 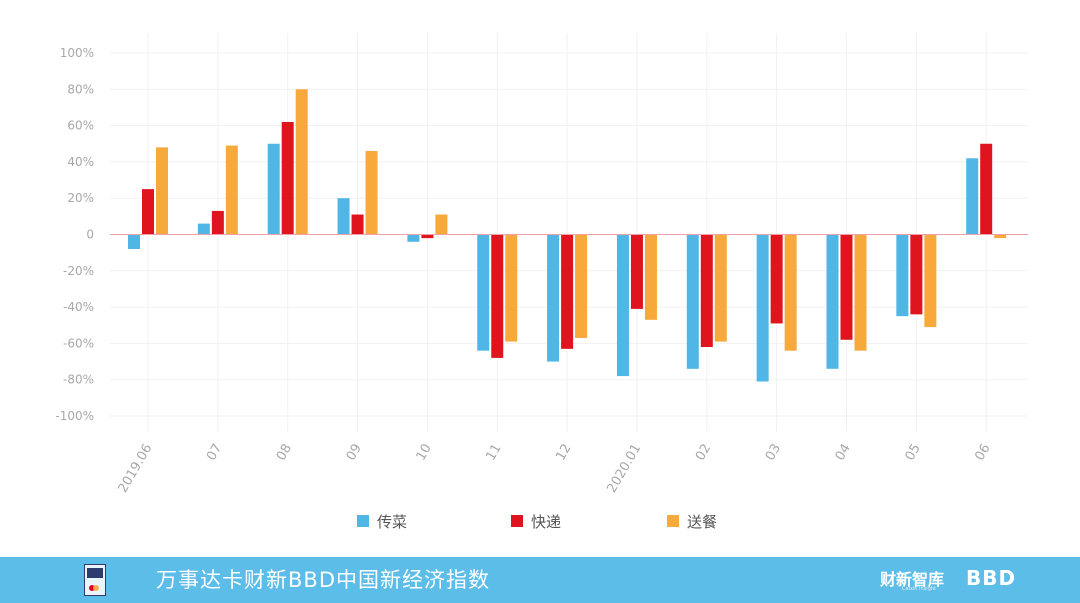 I want to click on bar-传菜-10, so click(x=413, y=238).